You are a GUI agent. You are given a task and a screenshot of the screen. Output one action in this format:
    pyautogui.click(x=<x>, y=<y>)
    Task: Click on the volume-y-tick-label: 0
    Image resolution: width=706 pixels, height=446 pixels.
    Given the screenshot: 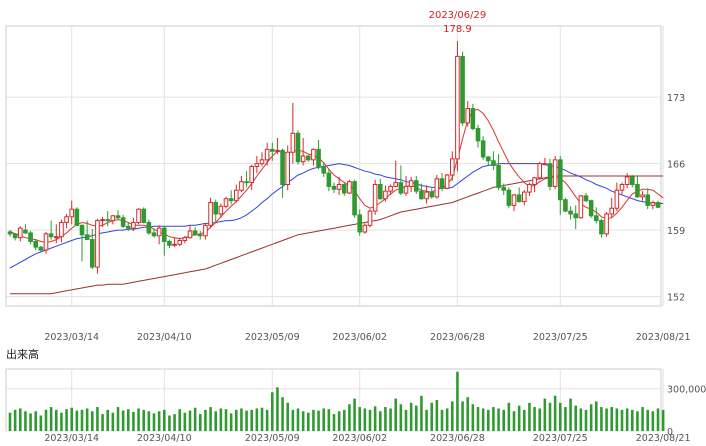 What is the action you would take?
    pyautogui.click(x=670, y=432)
    